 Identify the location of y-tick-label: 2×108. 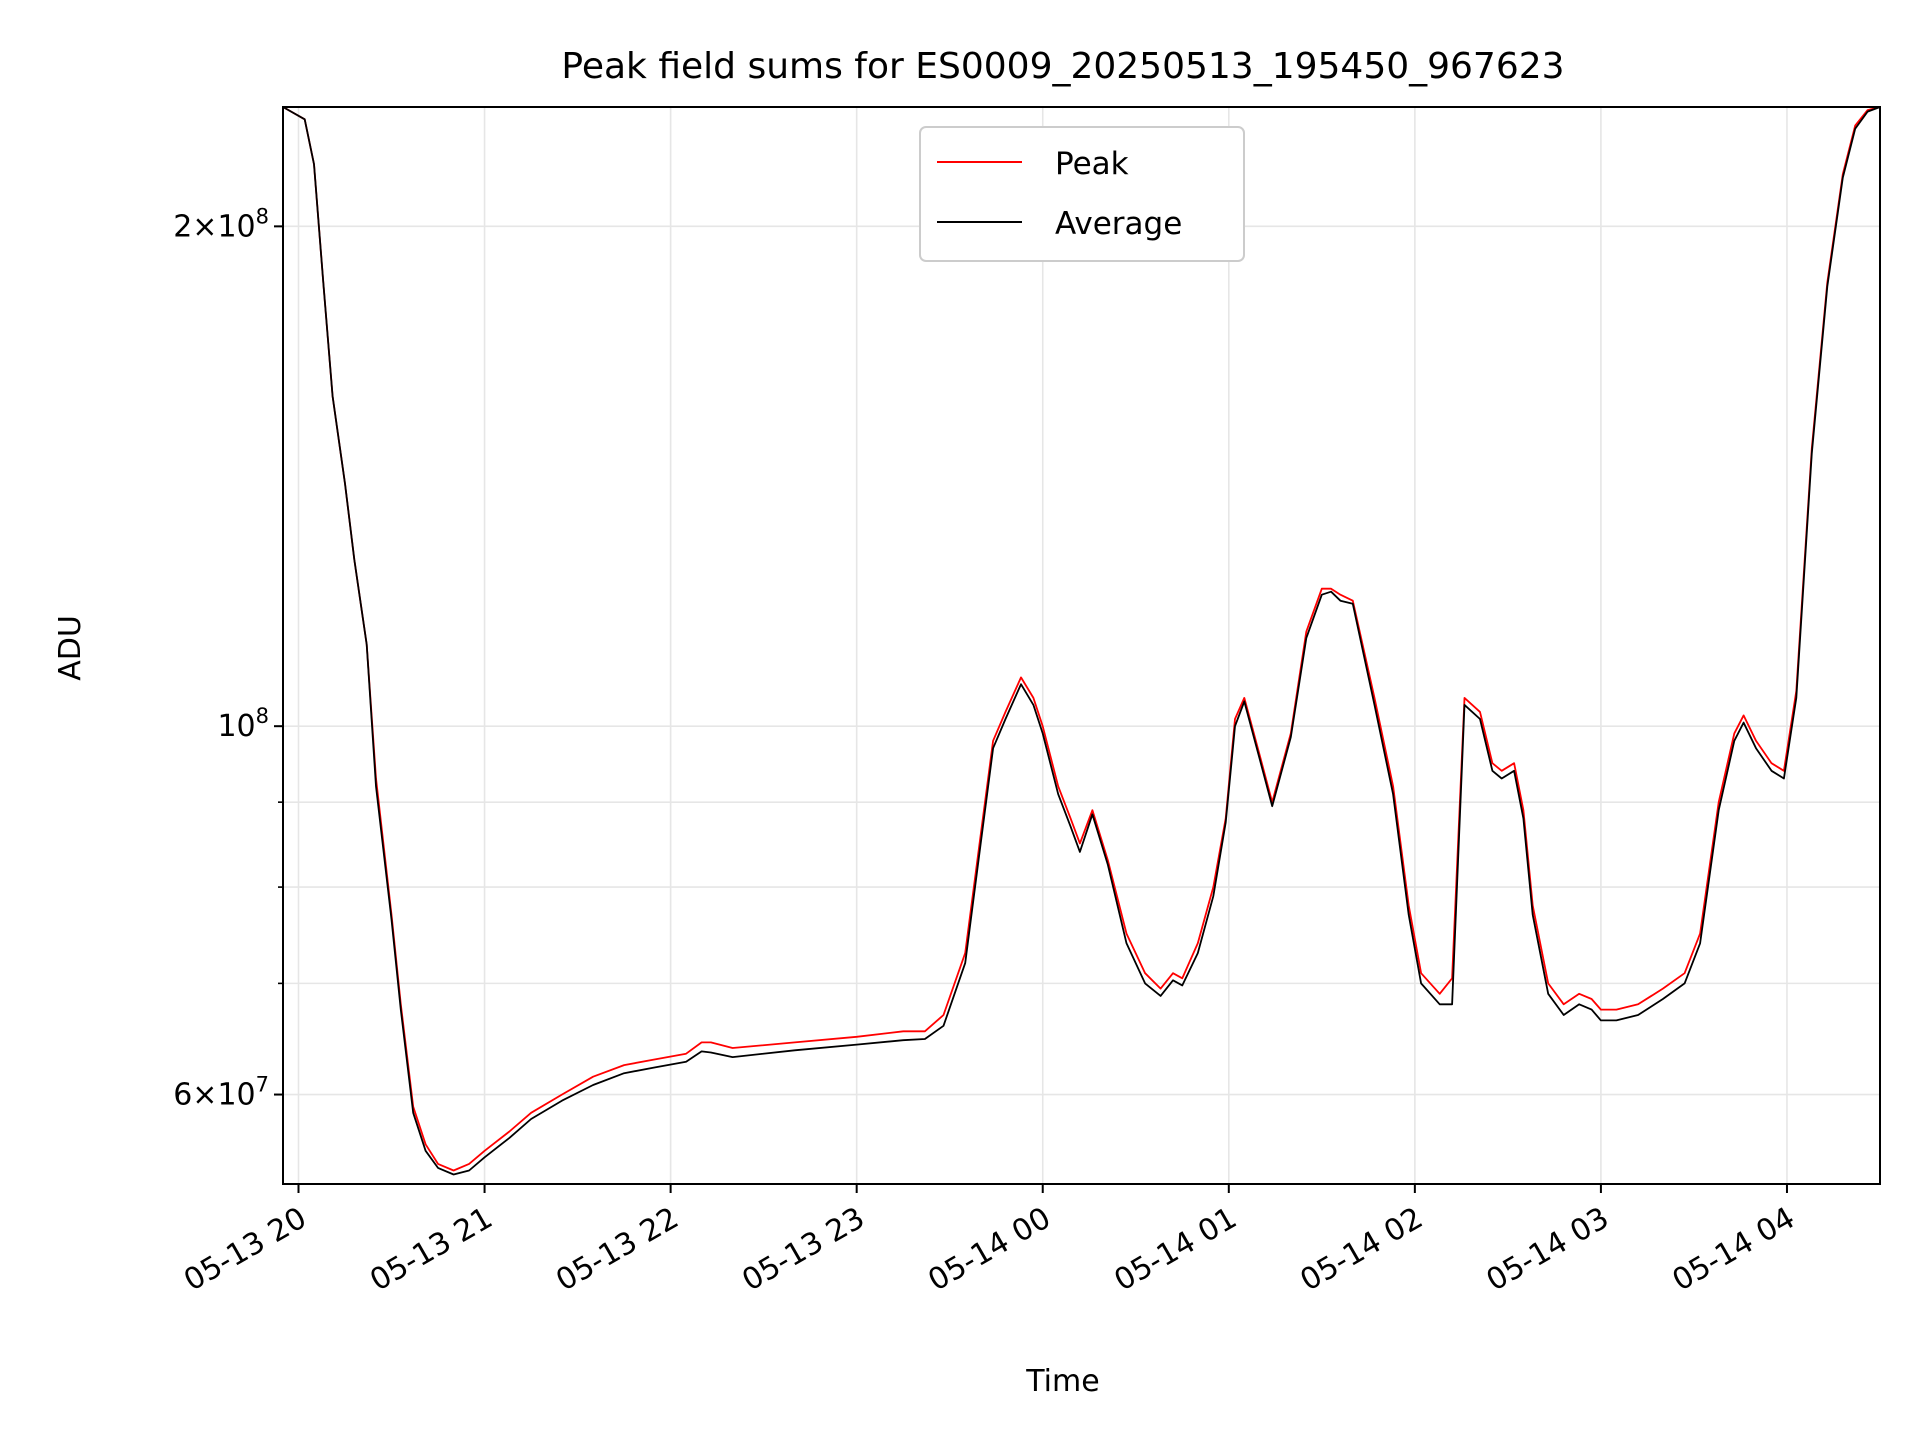
(221, 224).